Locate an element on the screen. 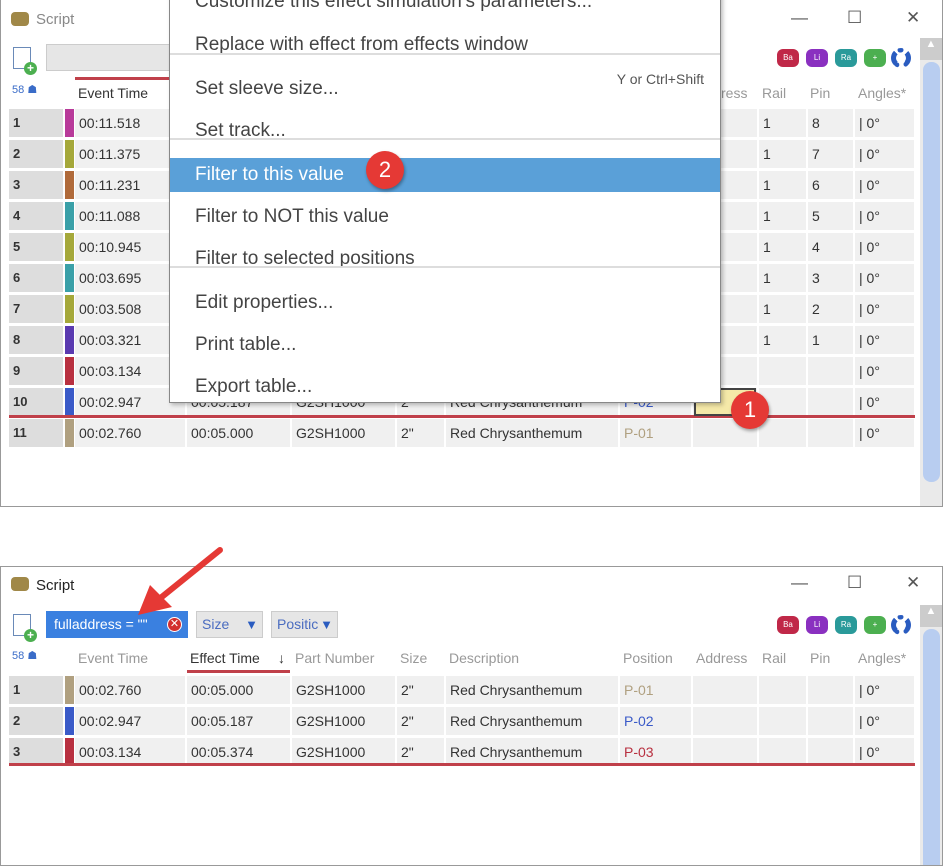  header-pin: Pin is located at coordinates (820, 93).